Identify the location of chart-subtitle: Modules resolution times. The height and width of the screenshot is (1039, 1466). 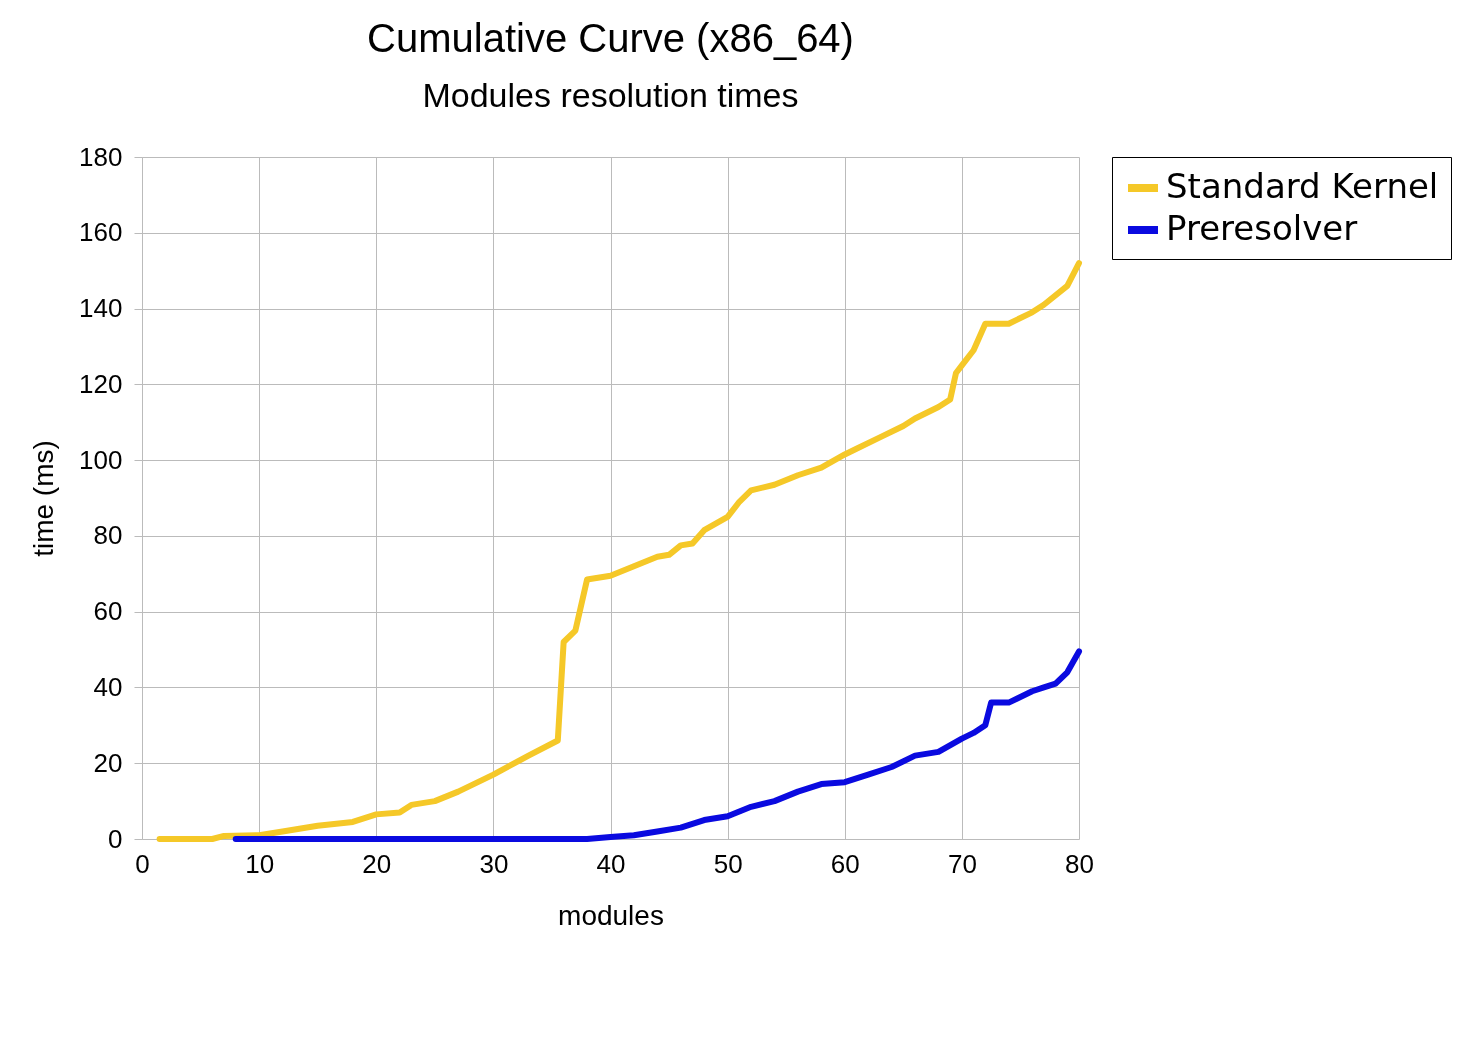
(610, 95).